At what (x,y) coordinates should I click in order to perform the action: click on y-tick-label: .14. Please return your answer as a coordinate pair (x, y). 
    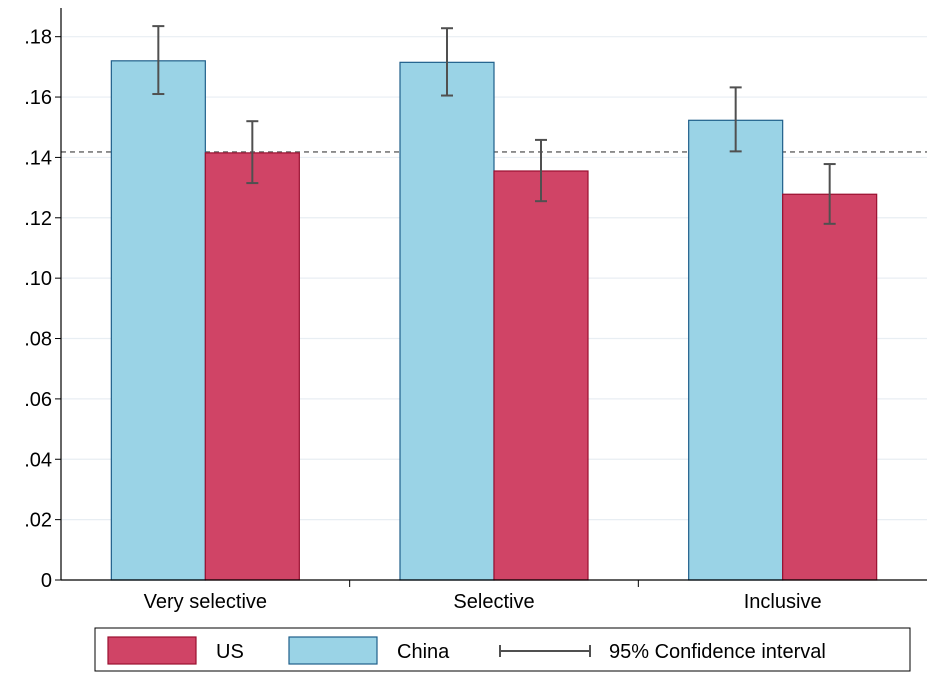
    Looking at the image, I should click on (38, 158).